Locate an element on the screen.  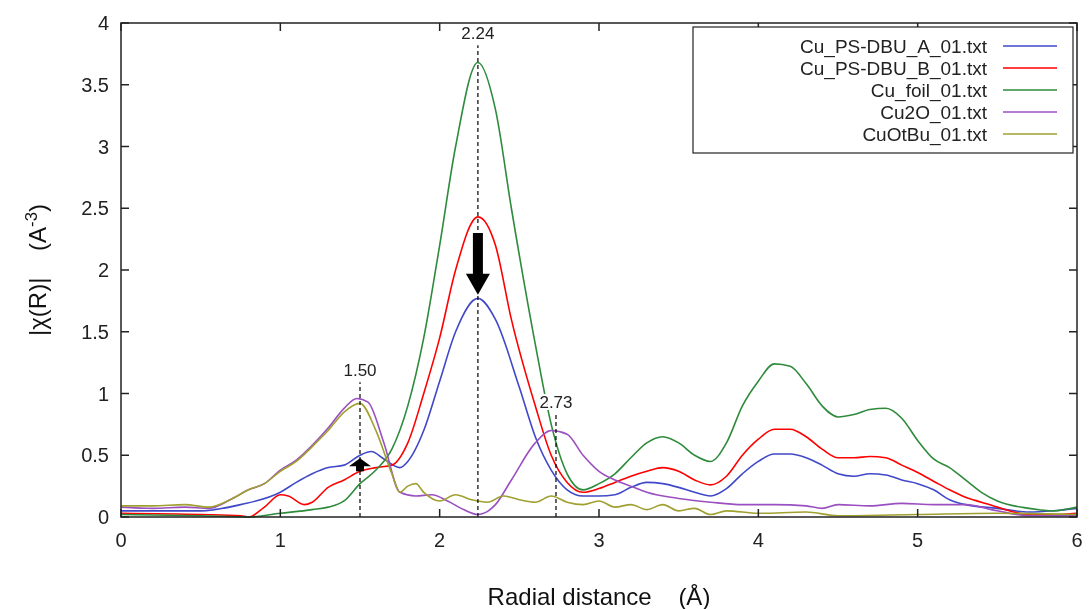
legend-label: CuOtBu_01.txt is located at coordinates (925, 135).